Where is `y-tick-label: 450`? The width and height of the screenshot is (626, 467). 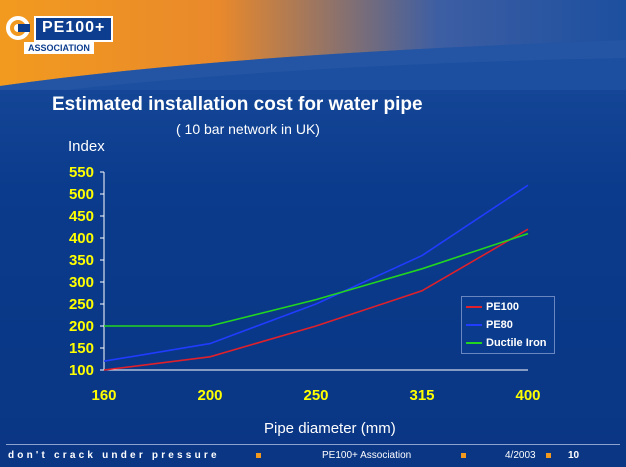
y-tick-label: 450 is located at coordinates (81, 216).